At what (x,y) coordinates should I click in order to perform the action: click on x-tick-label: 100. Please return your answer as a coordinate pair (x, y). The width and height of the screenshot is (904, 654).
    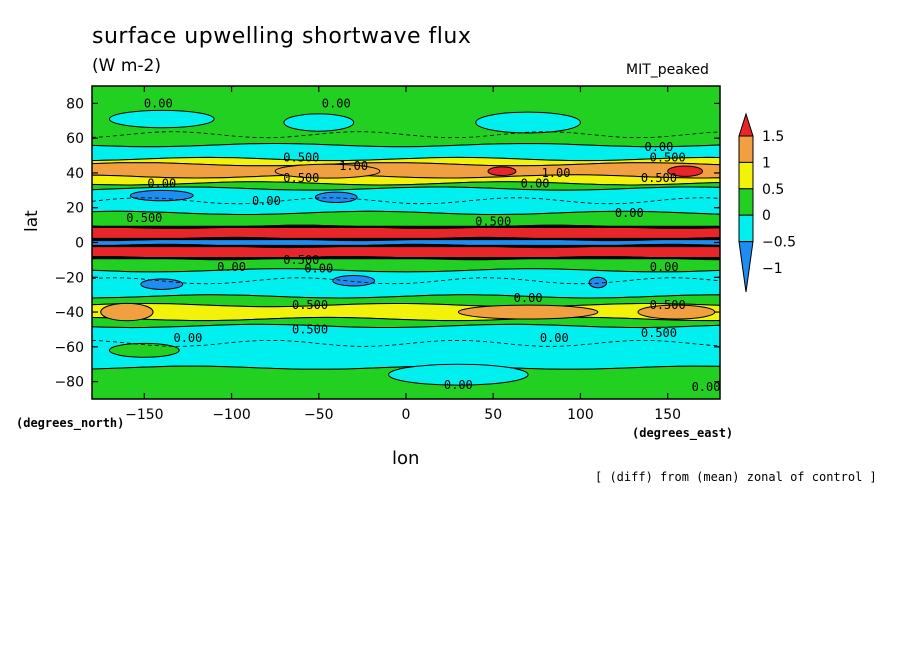
    Looking at the image, I should click on (580, 415).